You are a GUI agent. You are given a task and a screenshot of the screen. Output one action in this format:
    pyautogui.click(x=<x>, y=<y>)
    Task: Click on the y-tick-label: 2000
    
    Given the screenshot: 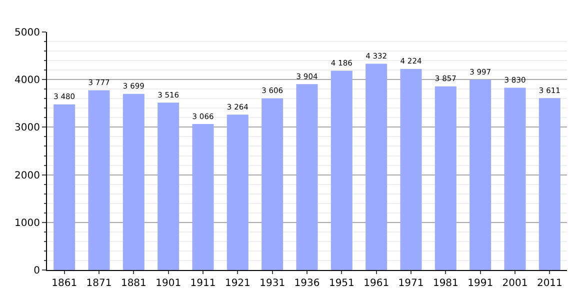 What is the action you would take?
    pyautogui.click(x=27, y=176)
    